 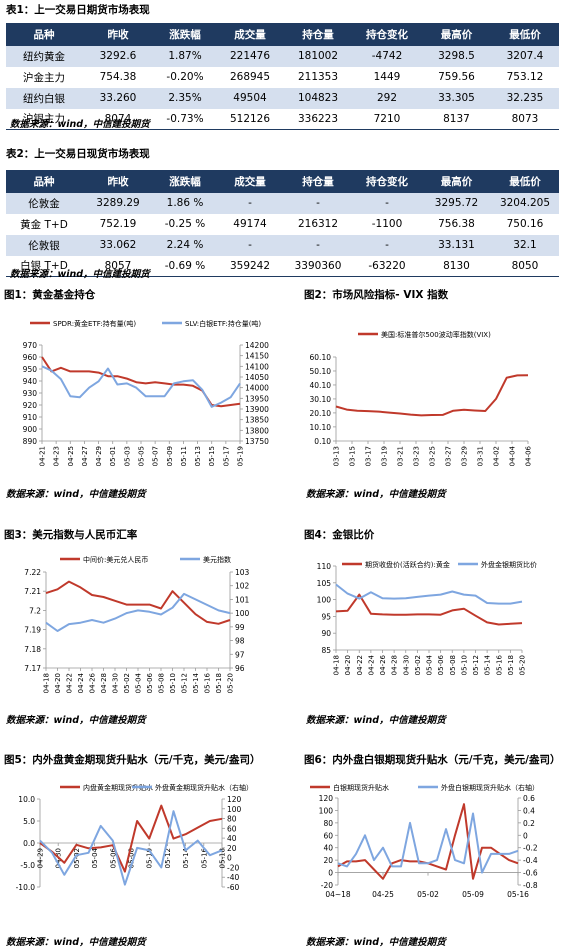 I want to click on x-axis-tick-label: 05-12, so click(x=185, y=683).